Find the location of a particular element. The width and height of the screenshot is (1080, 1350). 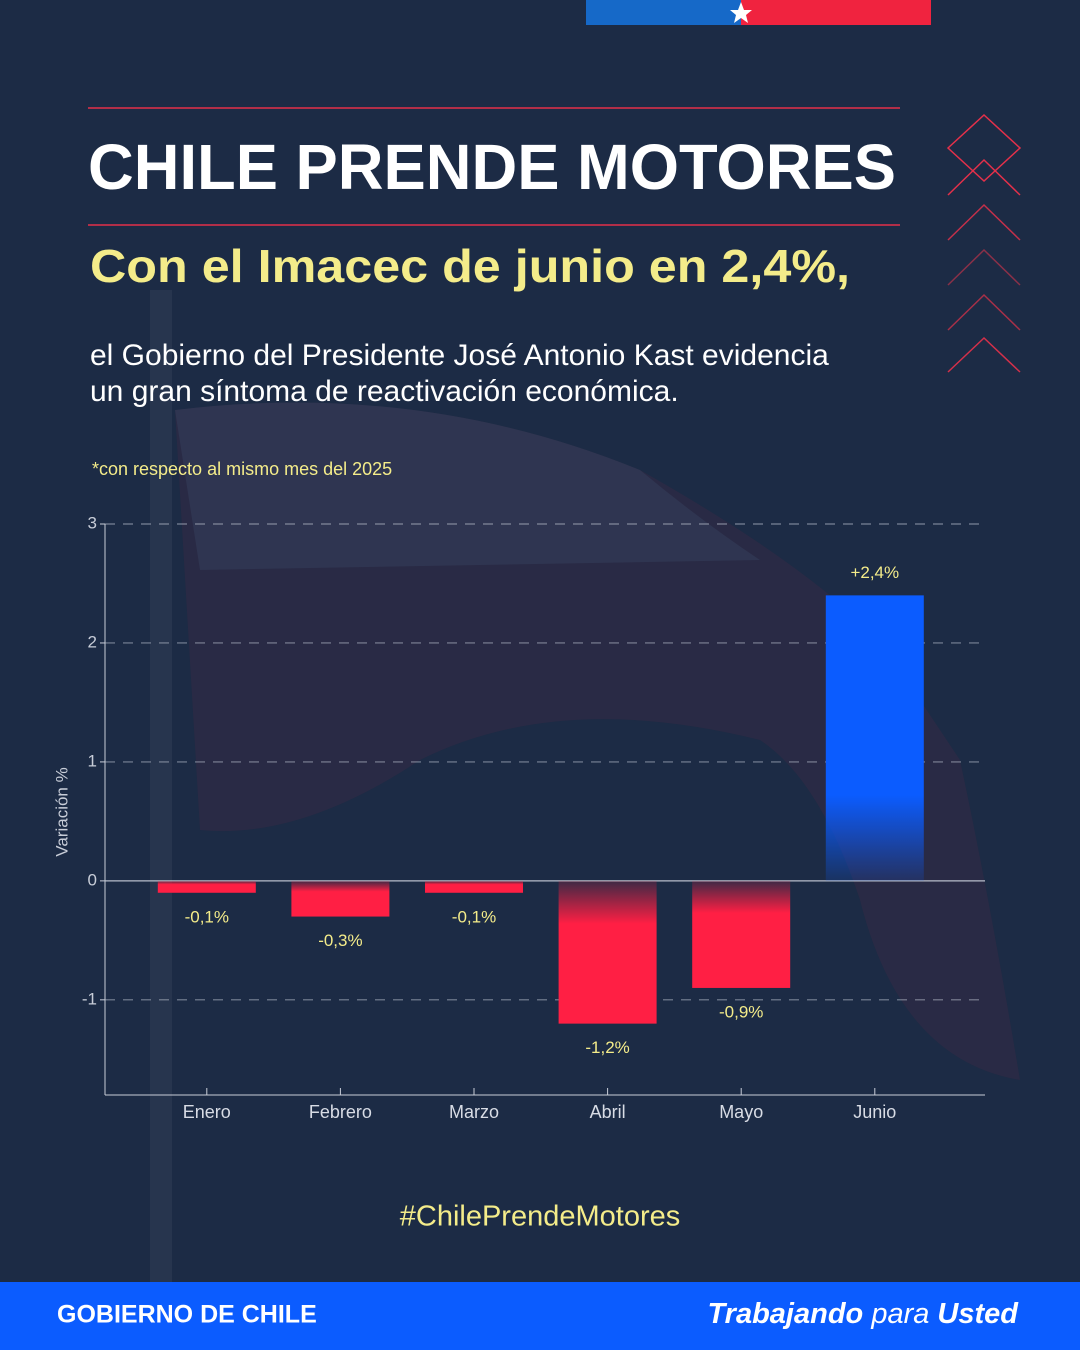

subtitle: Con el Imacec de junio en 2,4%, is located at coordinates (470, 266).